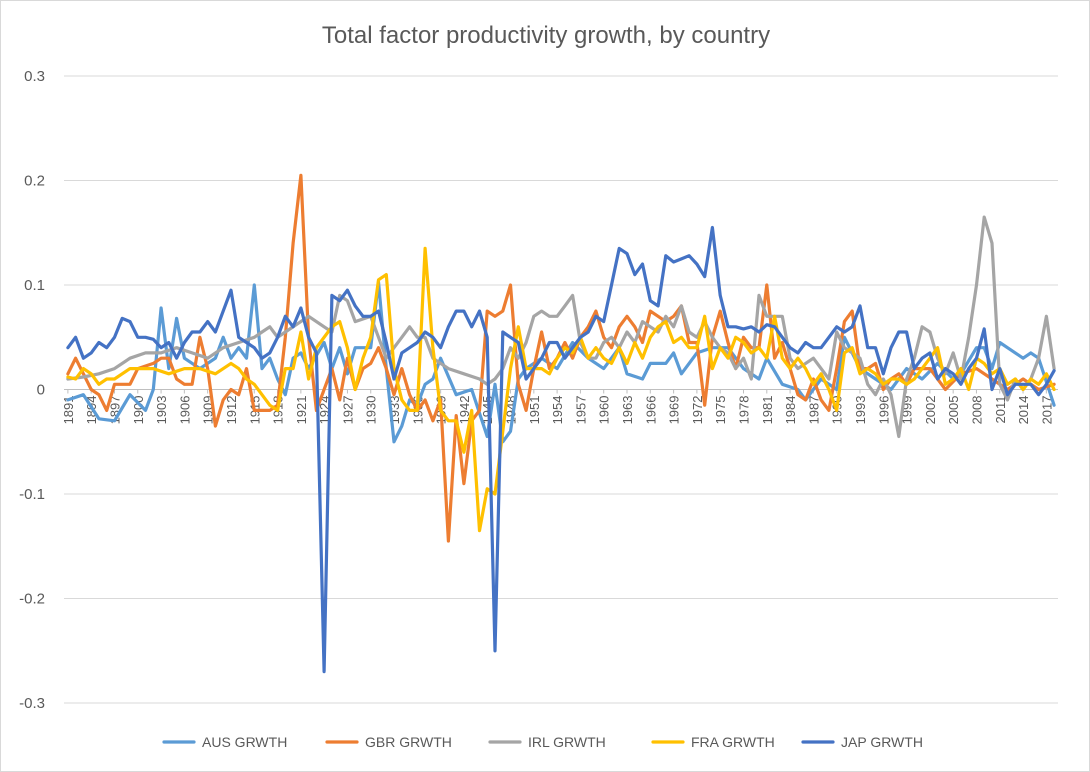 The height and width of the screenshot is (772, 1090). Describe the element at coordinates (244, 742) in the screenshot. I see `legend-label: AUS GRWTH` at that location.